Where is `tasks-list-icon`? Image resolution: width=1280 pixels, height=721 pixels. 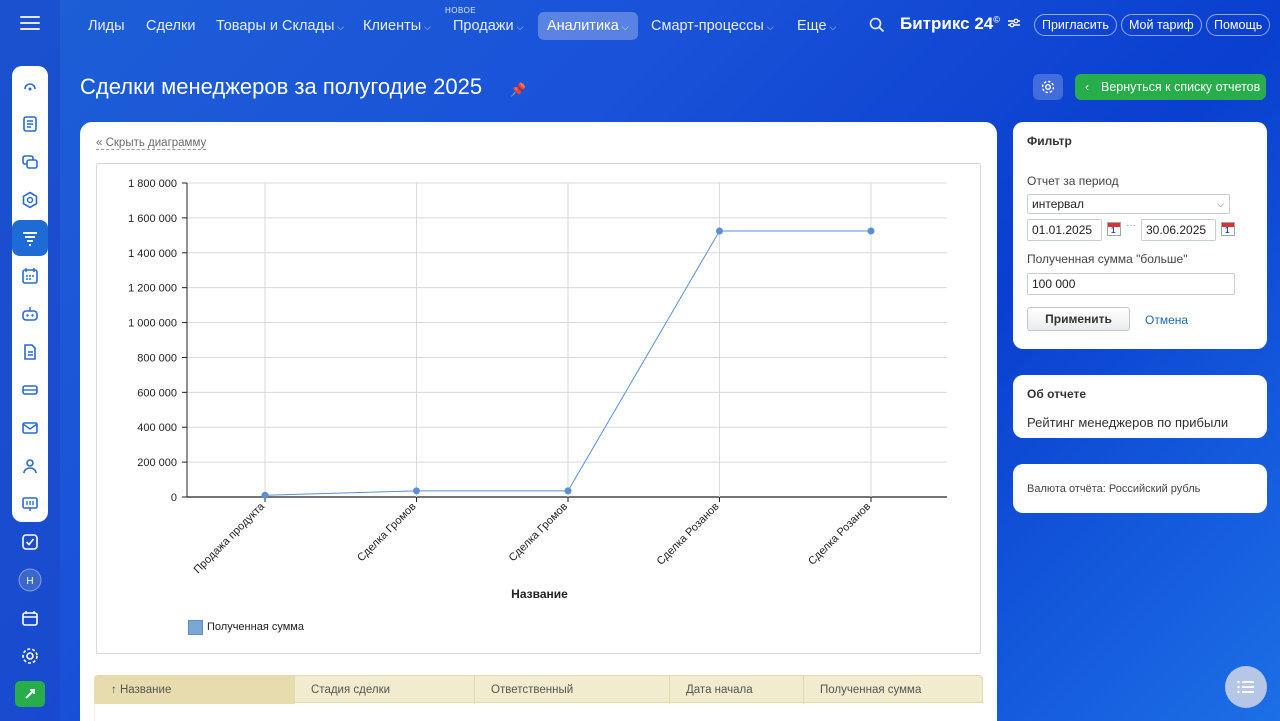 tasks-list-icon is located at coordinates (30, 124).